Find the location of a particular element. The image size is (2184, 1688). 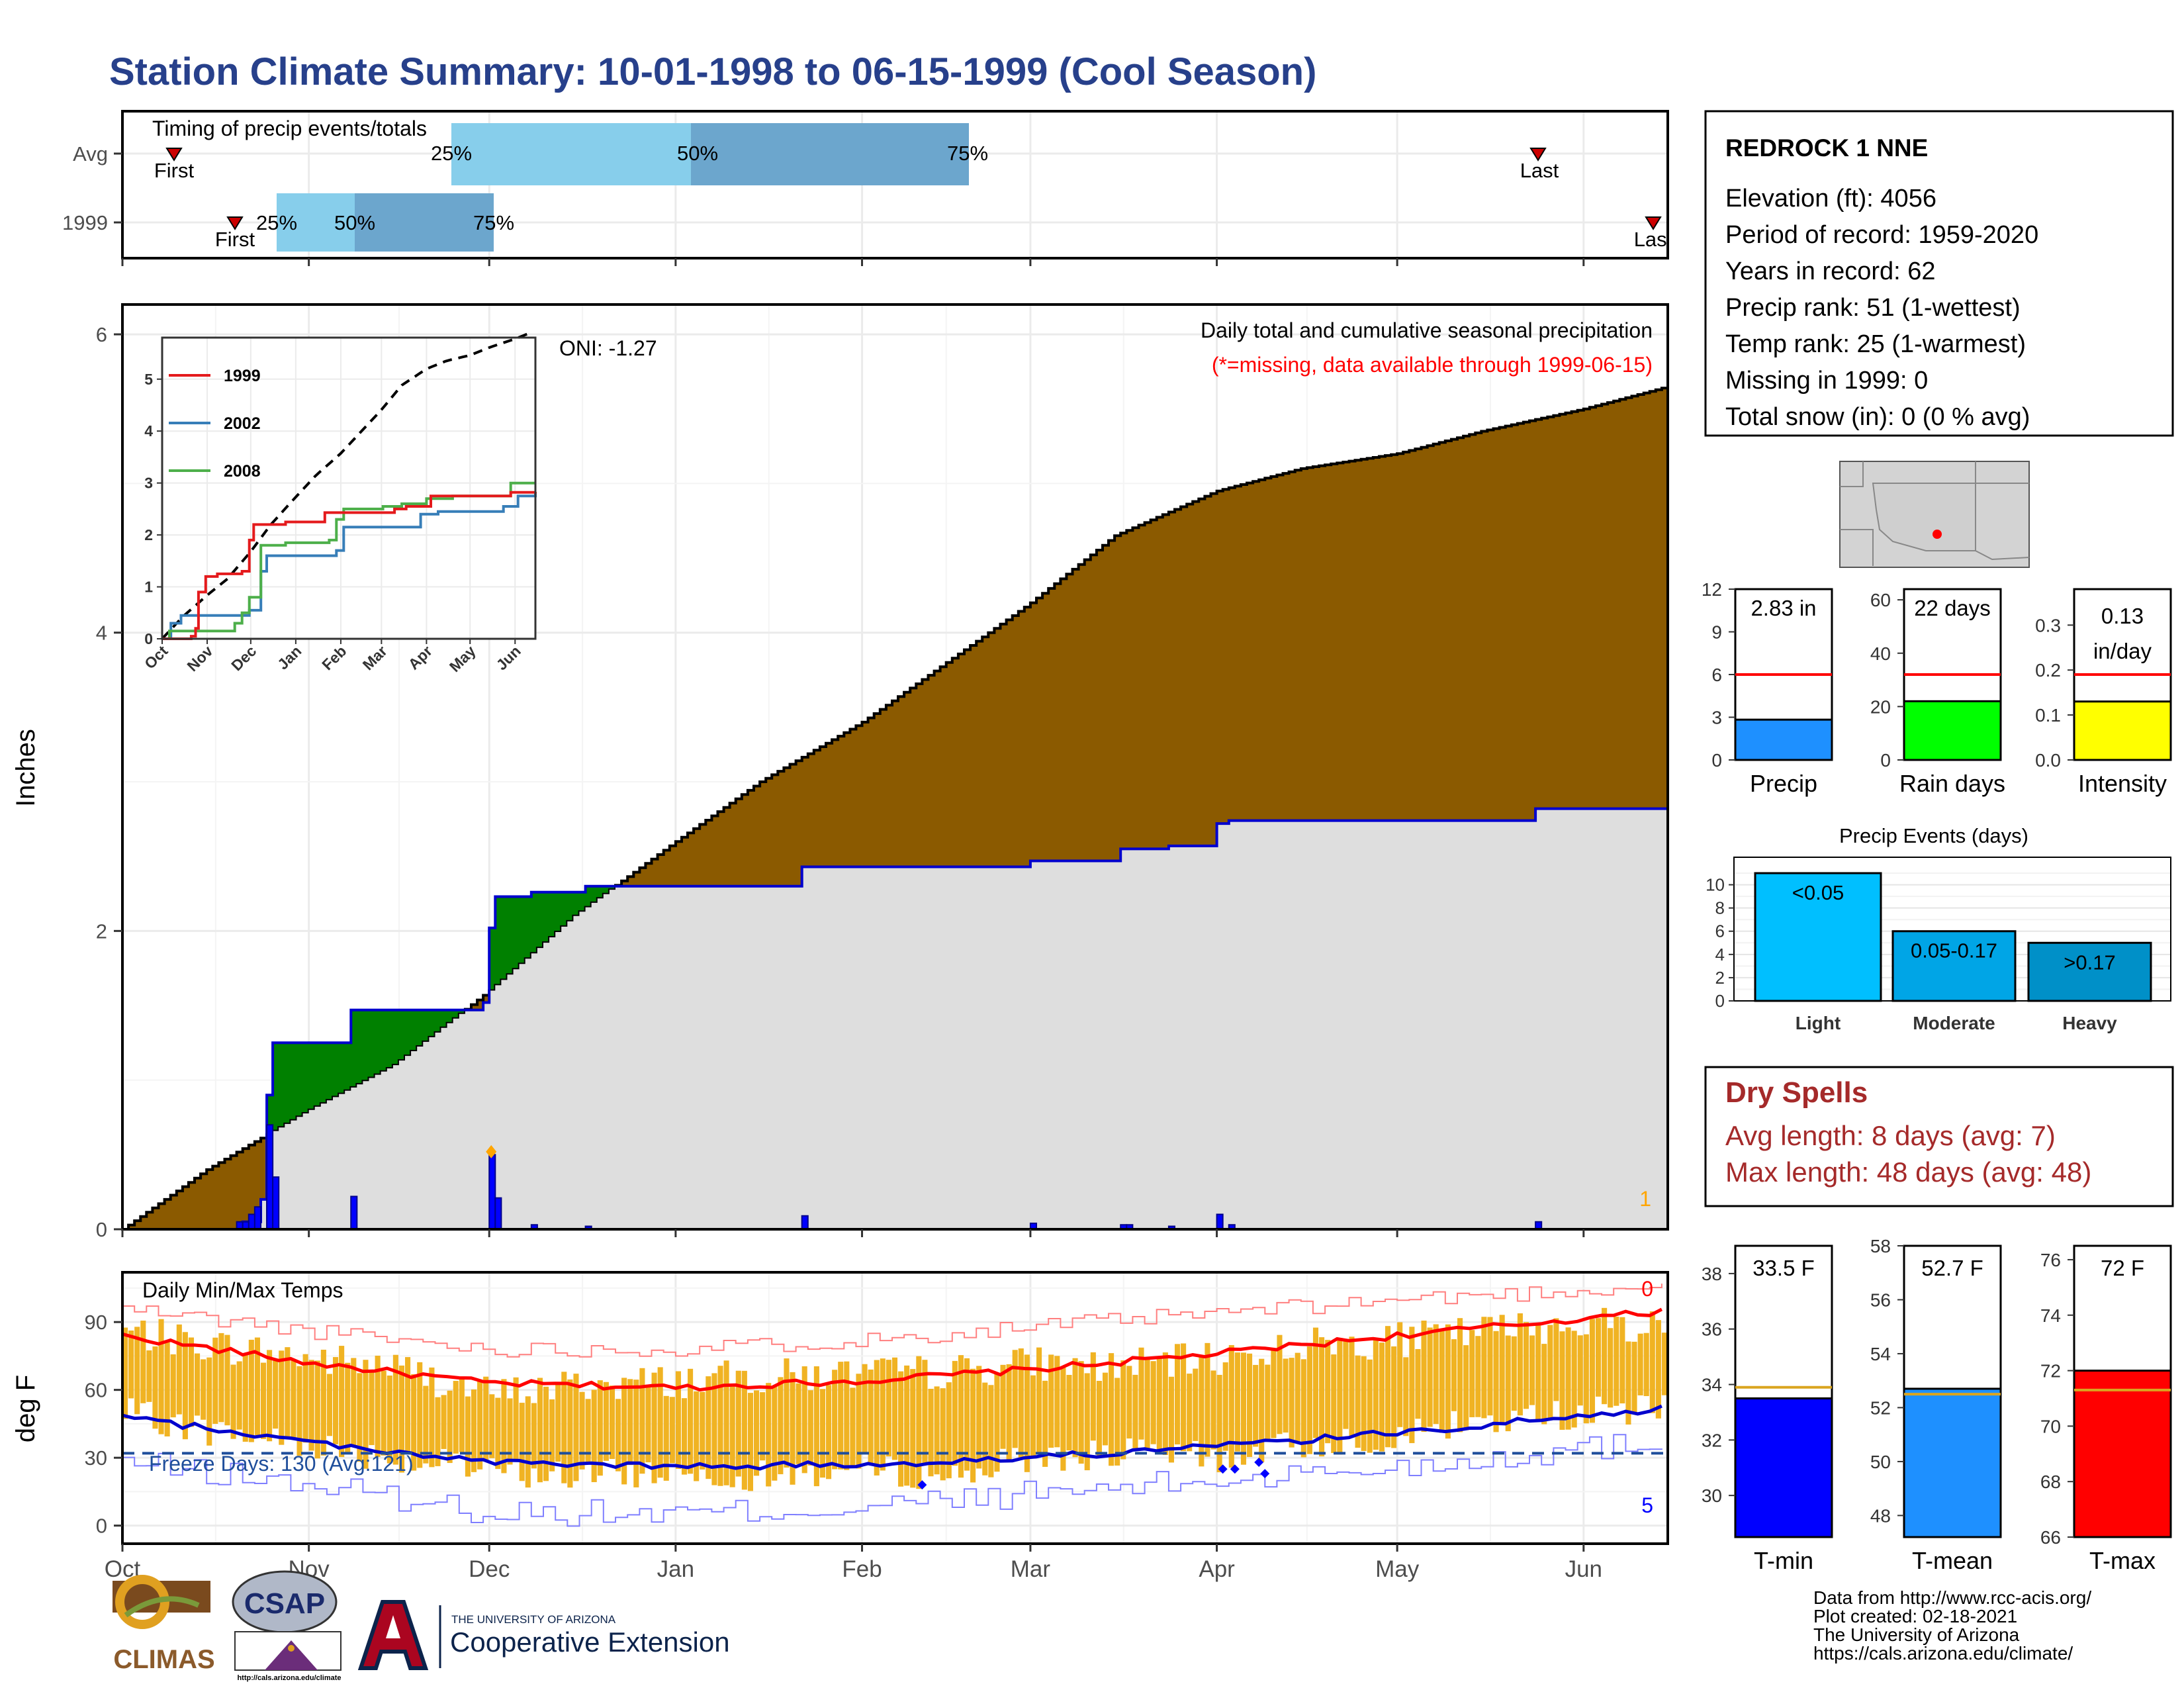

temp-ytick-label: 90 is located at coordinates (96, 1322).